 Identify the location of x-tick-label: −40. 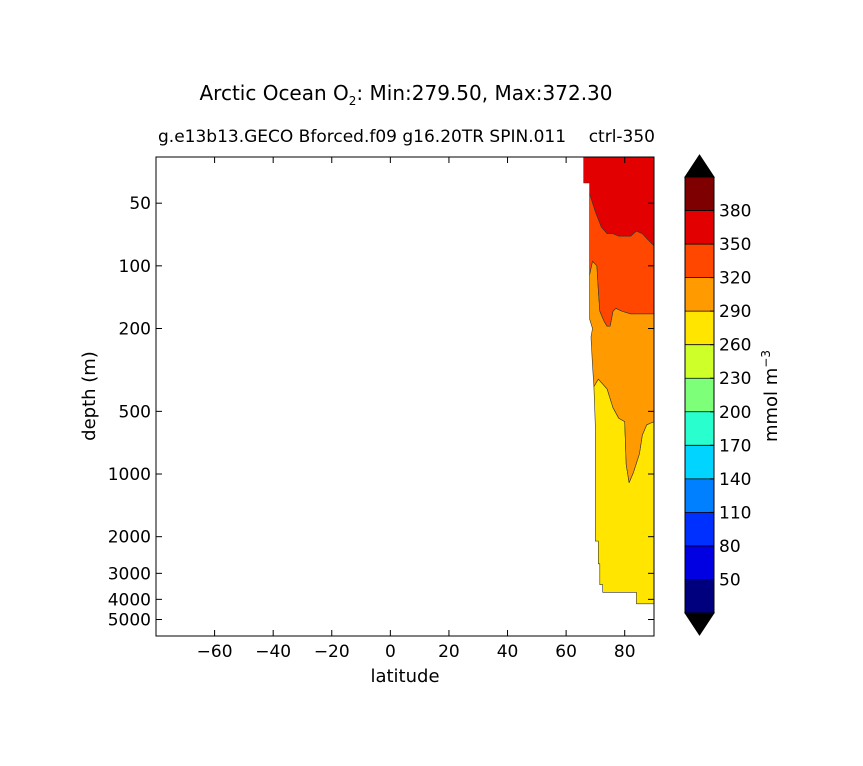
(273, 652).